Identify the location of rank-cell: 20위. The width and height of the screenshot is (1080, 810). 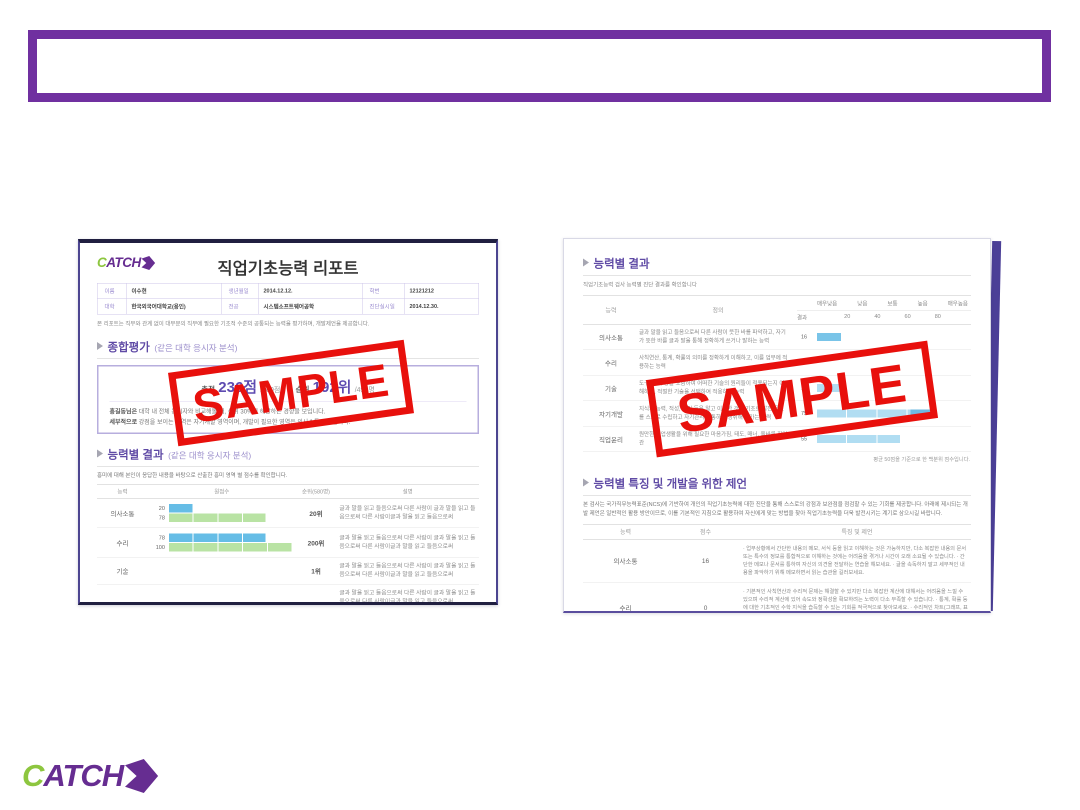
(316, 513).